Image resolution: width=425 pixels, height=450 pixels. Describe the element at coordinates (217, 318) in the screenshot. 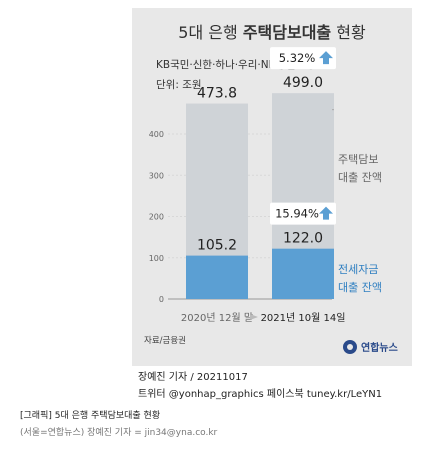

I see `x-tick-label: 2020년 12월 말` at that location.